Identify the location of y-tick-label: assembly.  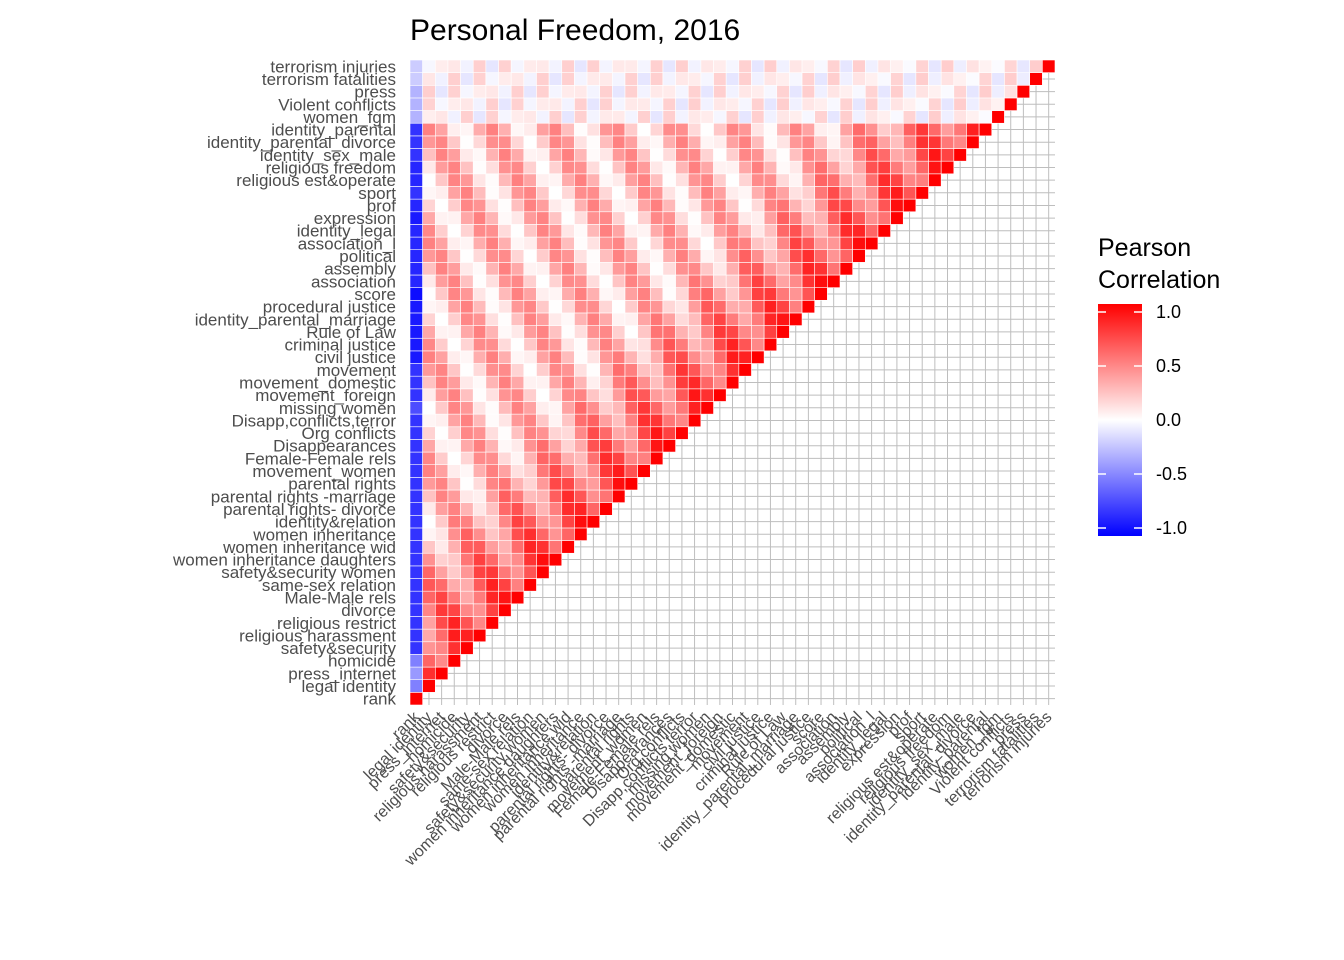
(360, 269).